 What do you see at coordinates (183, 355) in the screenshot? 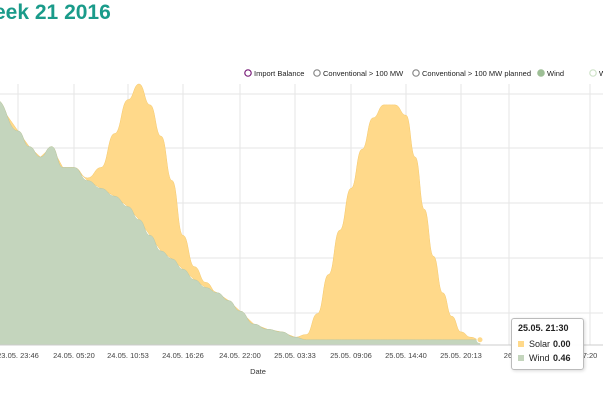
I see `x-tick-label: 24.05. 16:26` at bounding box center [183, 355].